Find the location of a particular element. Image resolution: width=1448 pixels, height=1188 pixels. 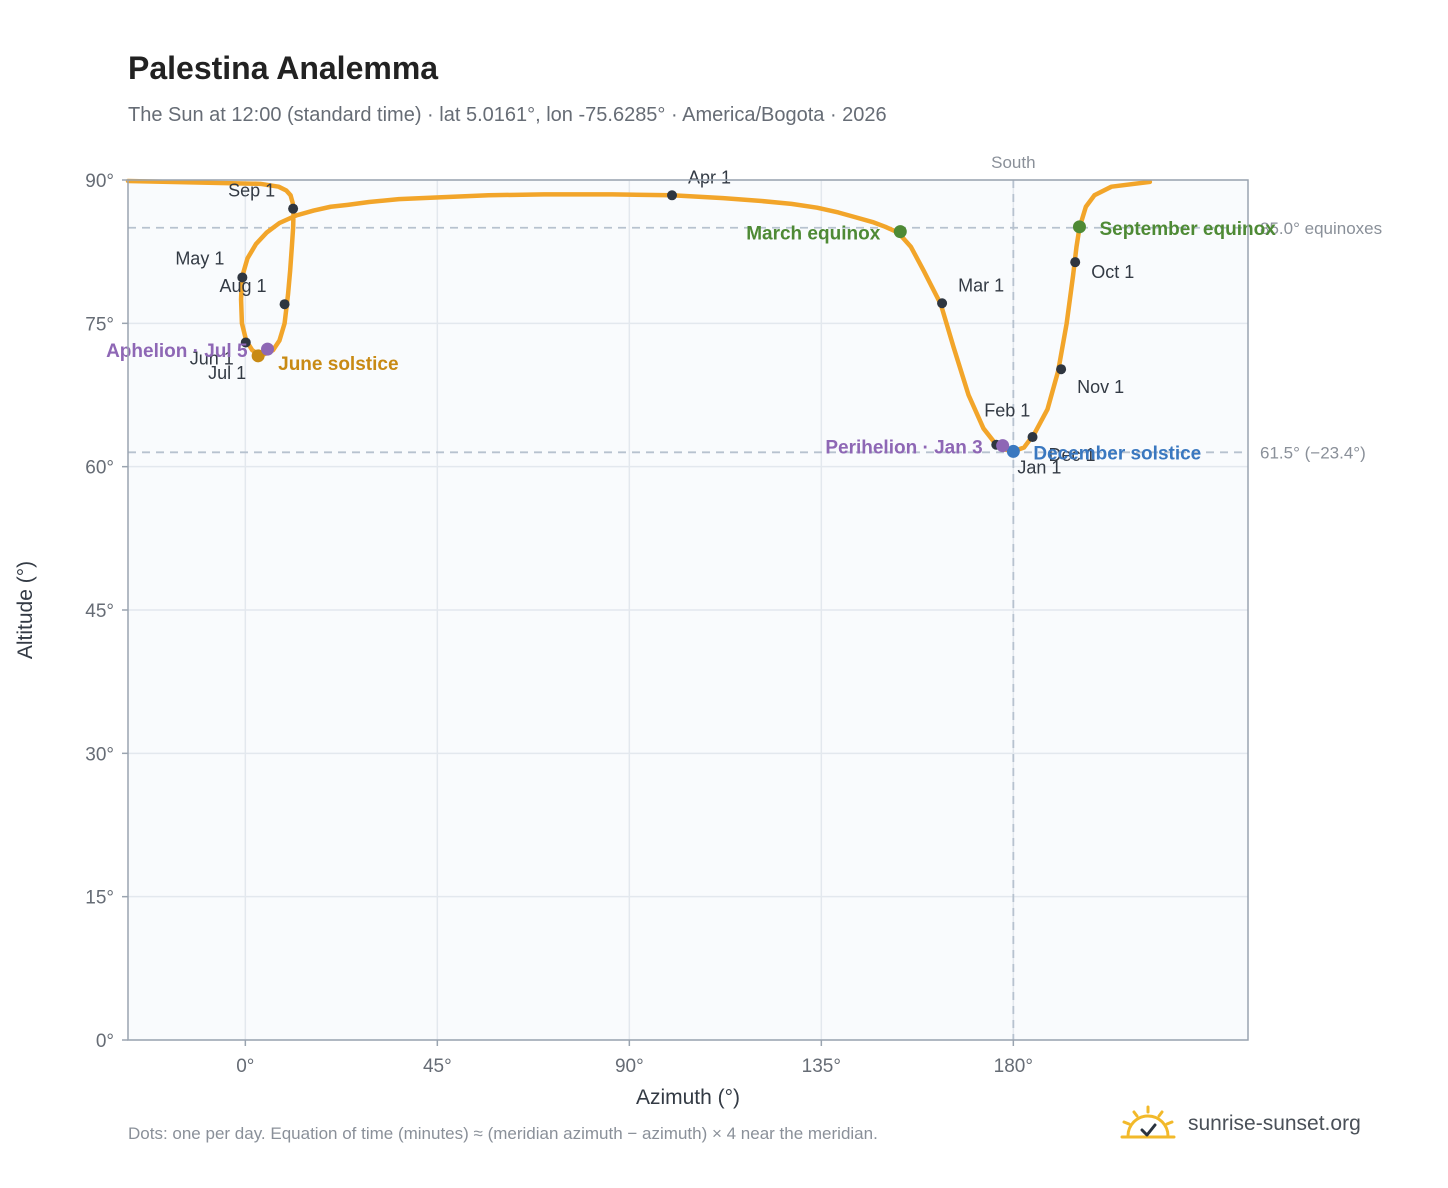

y-tick-label: 60° is located at coordinates (99, 468).